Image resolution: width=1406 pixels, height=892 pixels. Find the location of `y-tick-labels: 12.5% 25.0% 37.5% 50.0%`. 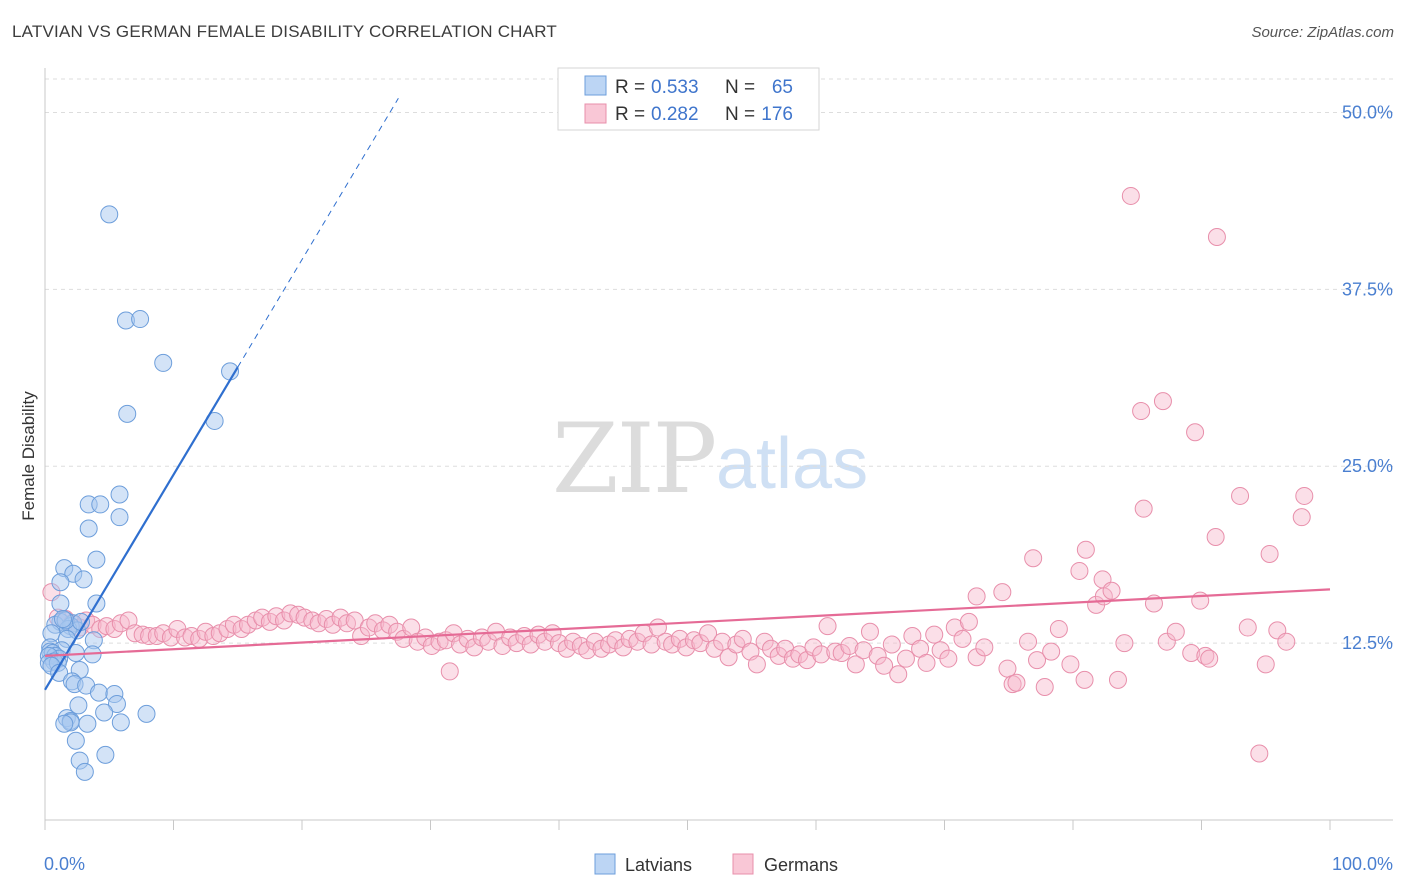

y-tick-labels: 12.5% 25.0% 37.5% 50.0% is located at coordinates (1367, 377).